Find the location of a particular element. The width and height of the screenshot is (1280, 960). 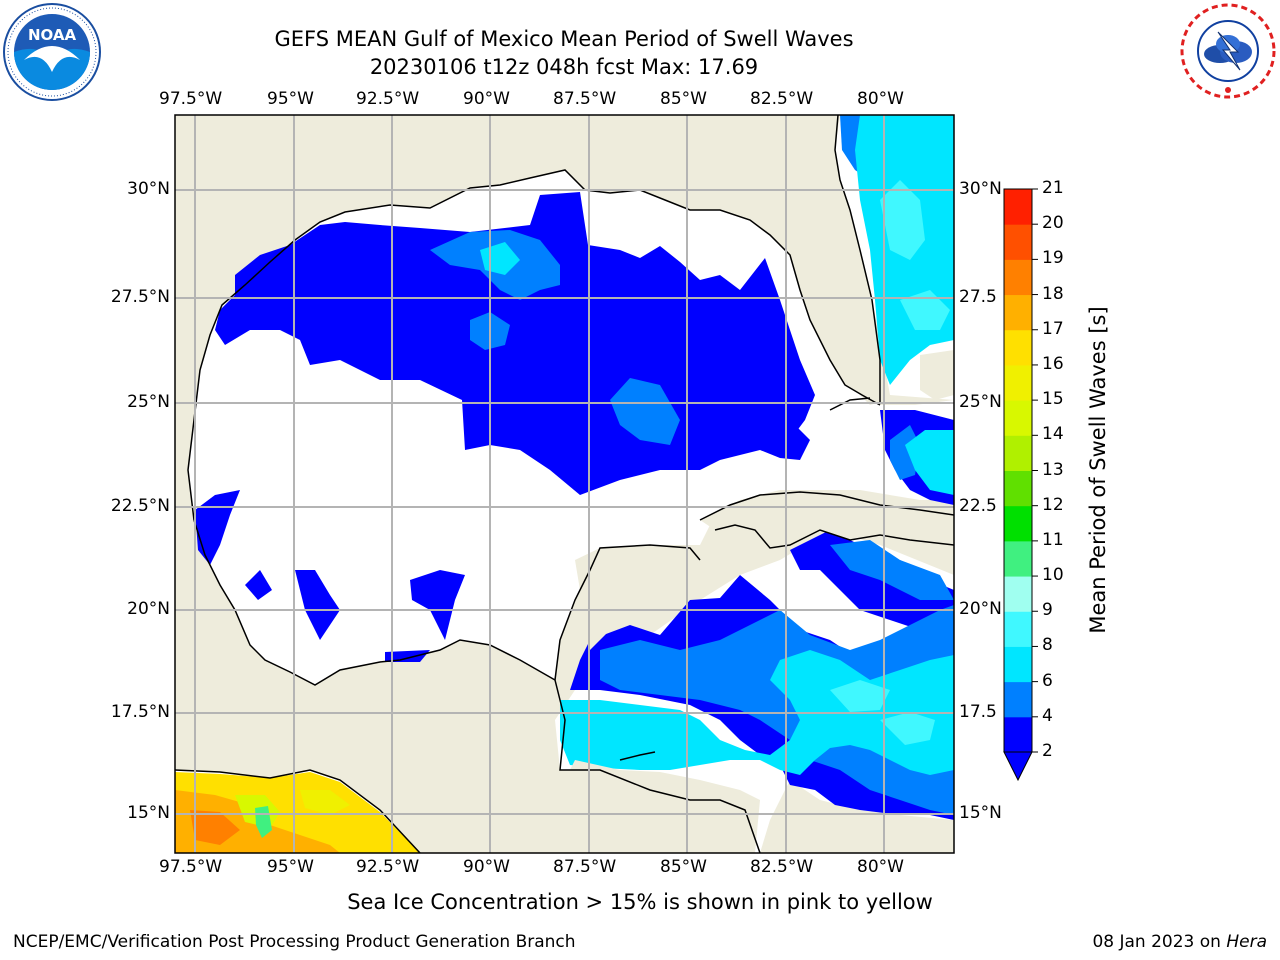

colorbar-tick-label: 15 is located at coordinates (1053, 399).